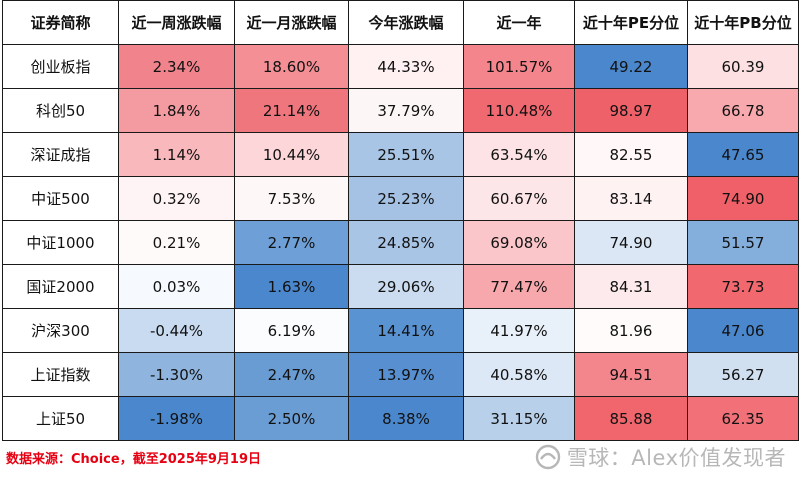  Describe the element at coordinates (631, 66) in the screenshot. I see `value-cell: 49.22` at that location.